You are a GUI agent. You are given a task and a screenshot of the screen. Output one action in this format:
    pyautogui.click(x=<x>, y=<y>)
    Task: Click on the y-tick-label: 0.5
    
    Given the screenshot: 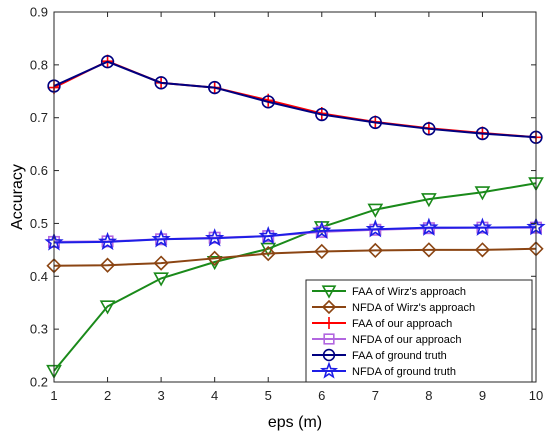 What is the action you would take?
    pyautogui.click(x=39, y=223)
    